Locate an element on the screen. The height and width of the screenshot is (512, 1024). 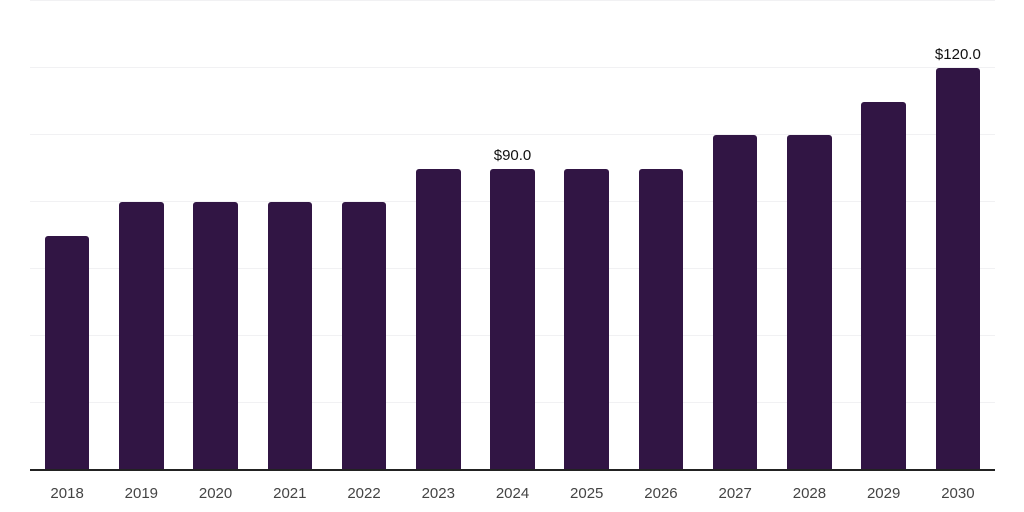
bar-2028 is located at coordinates (809, 302).